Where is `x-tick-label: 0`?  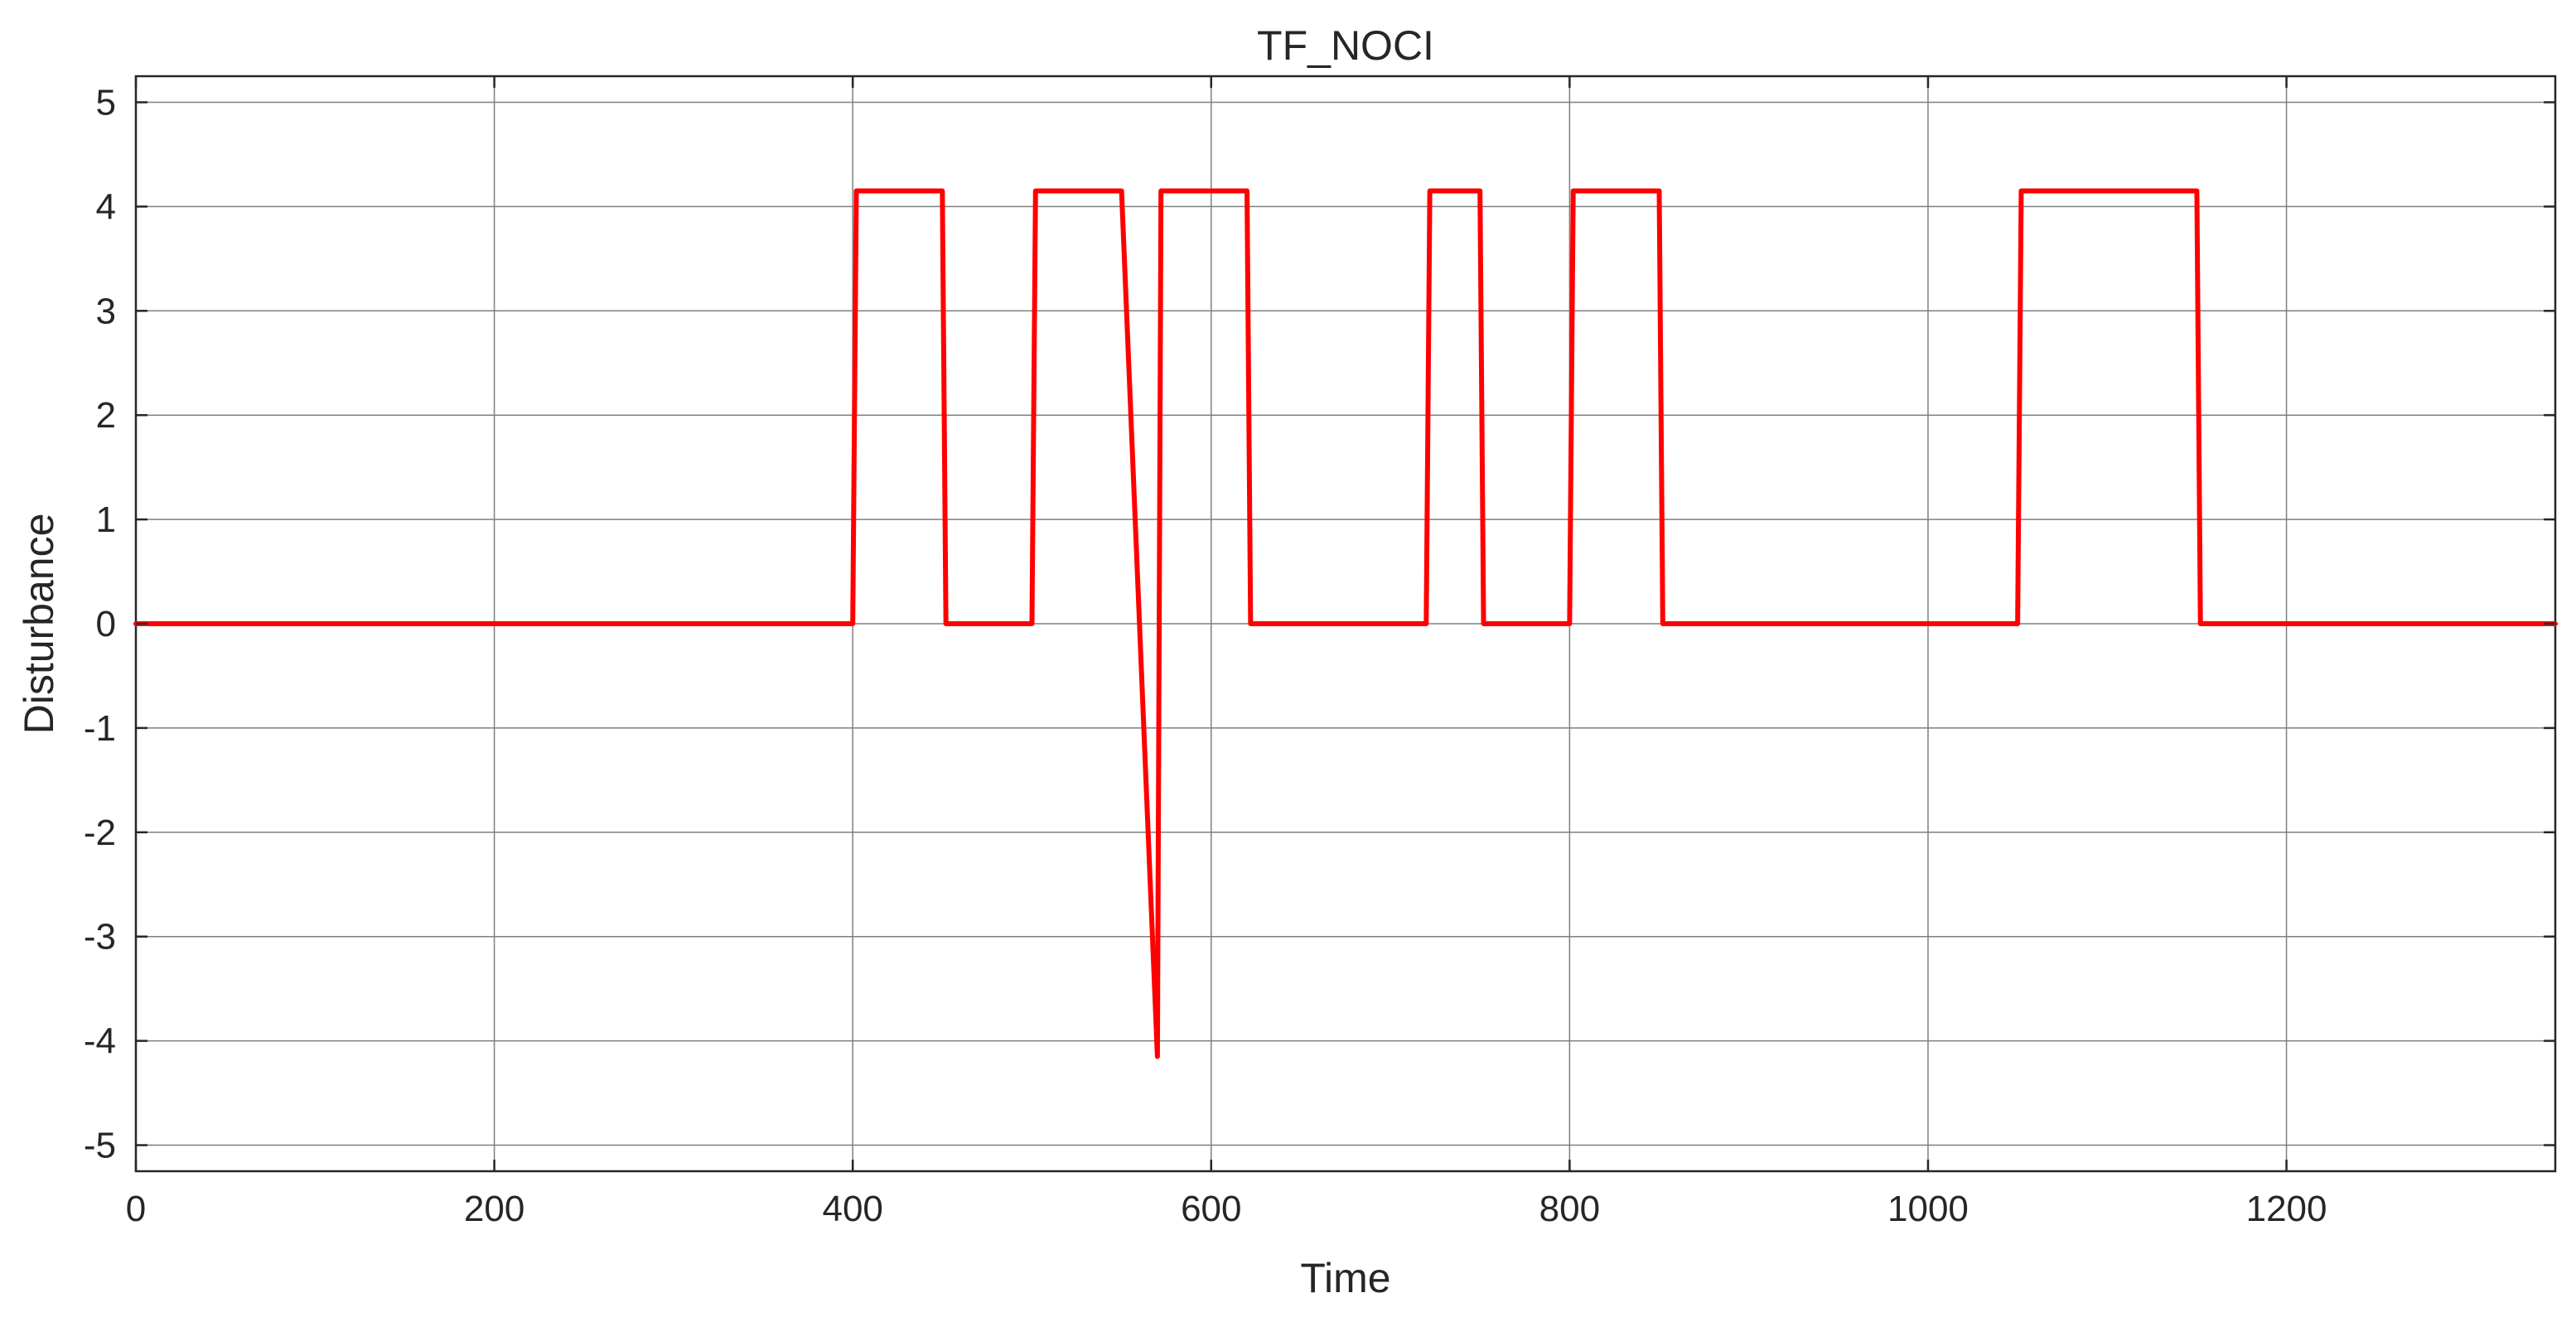
x-tick-label: 0 is located at coordinates (136, 1209).